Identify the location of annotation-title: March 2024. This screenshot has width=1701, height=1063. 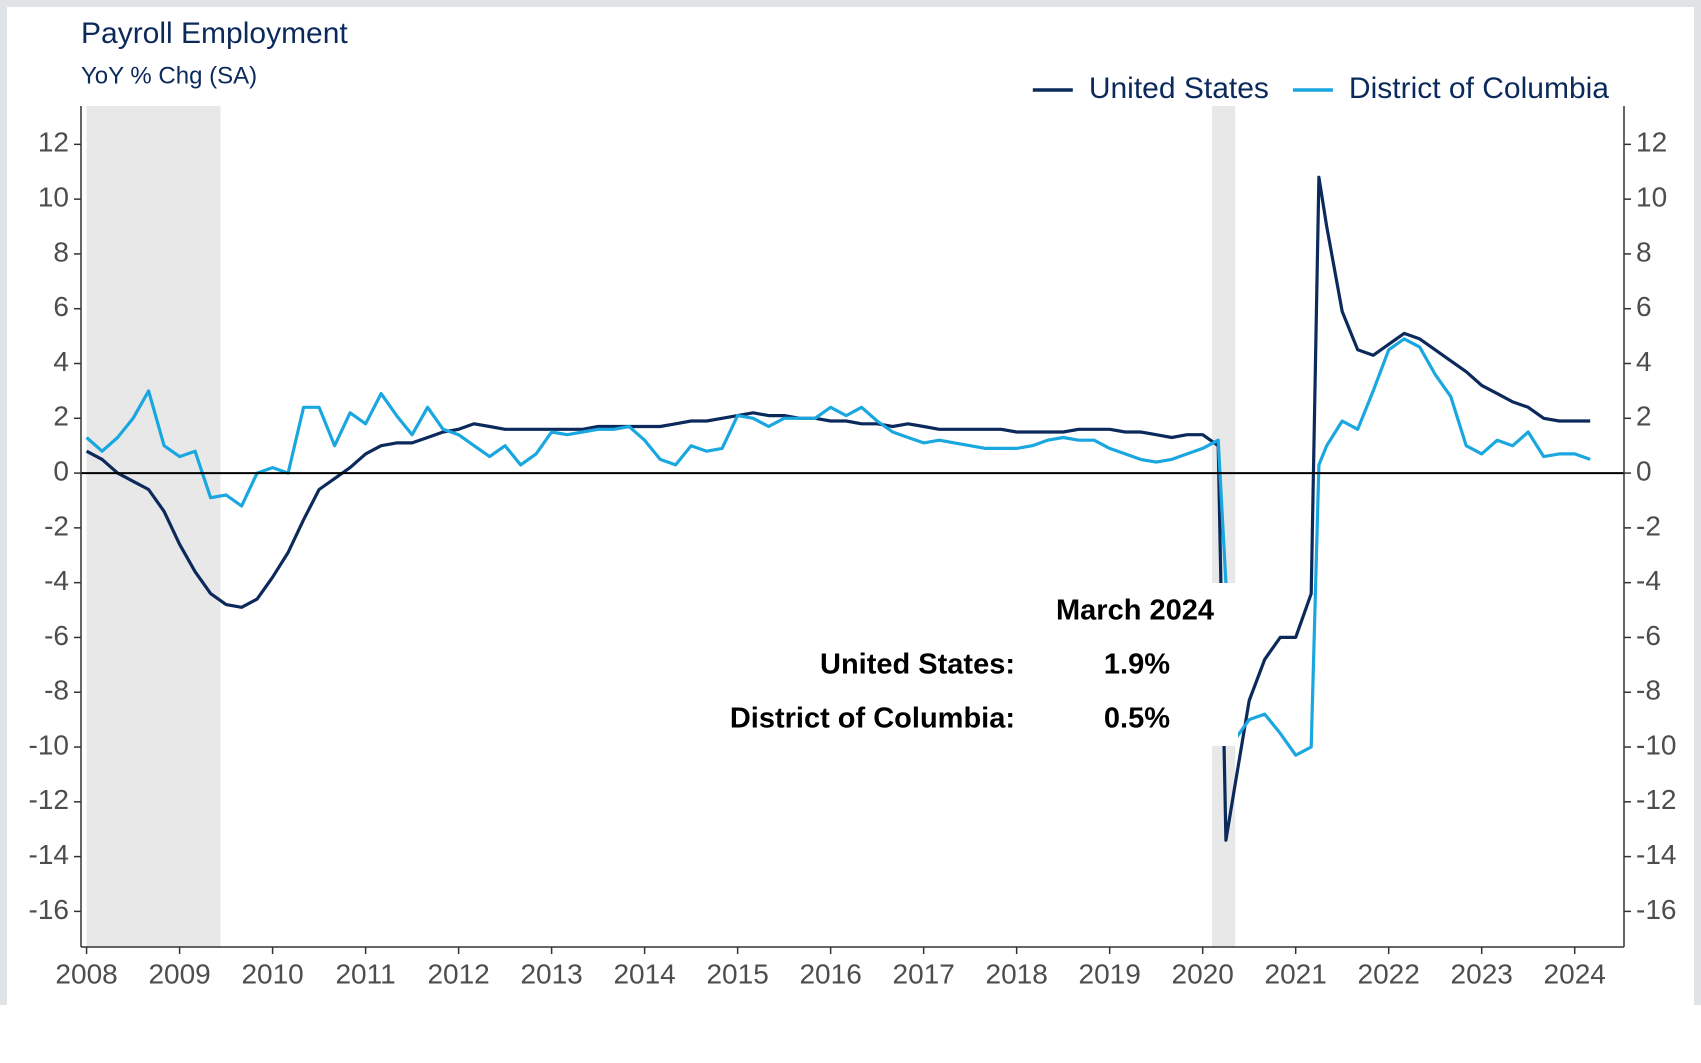
(1135, 611).